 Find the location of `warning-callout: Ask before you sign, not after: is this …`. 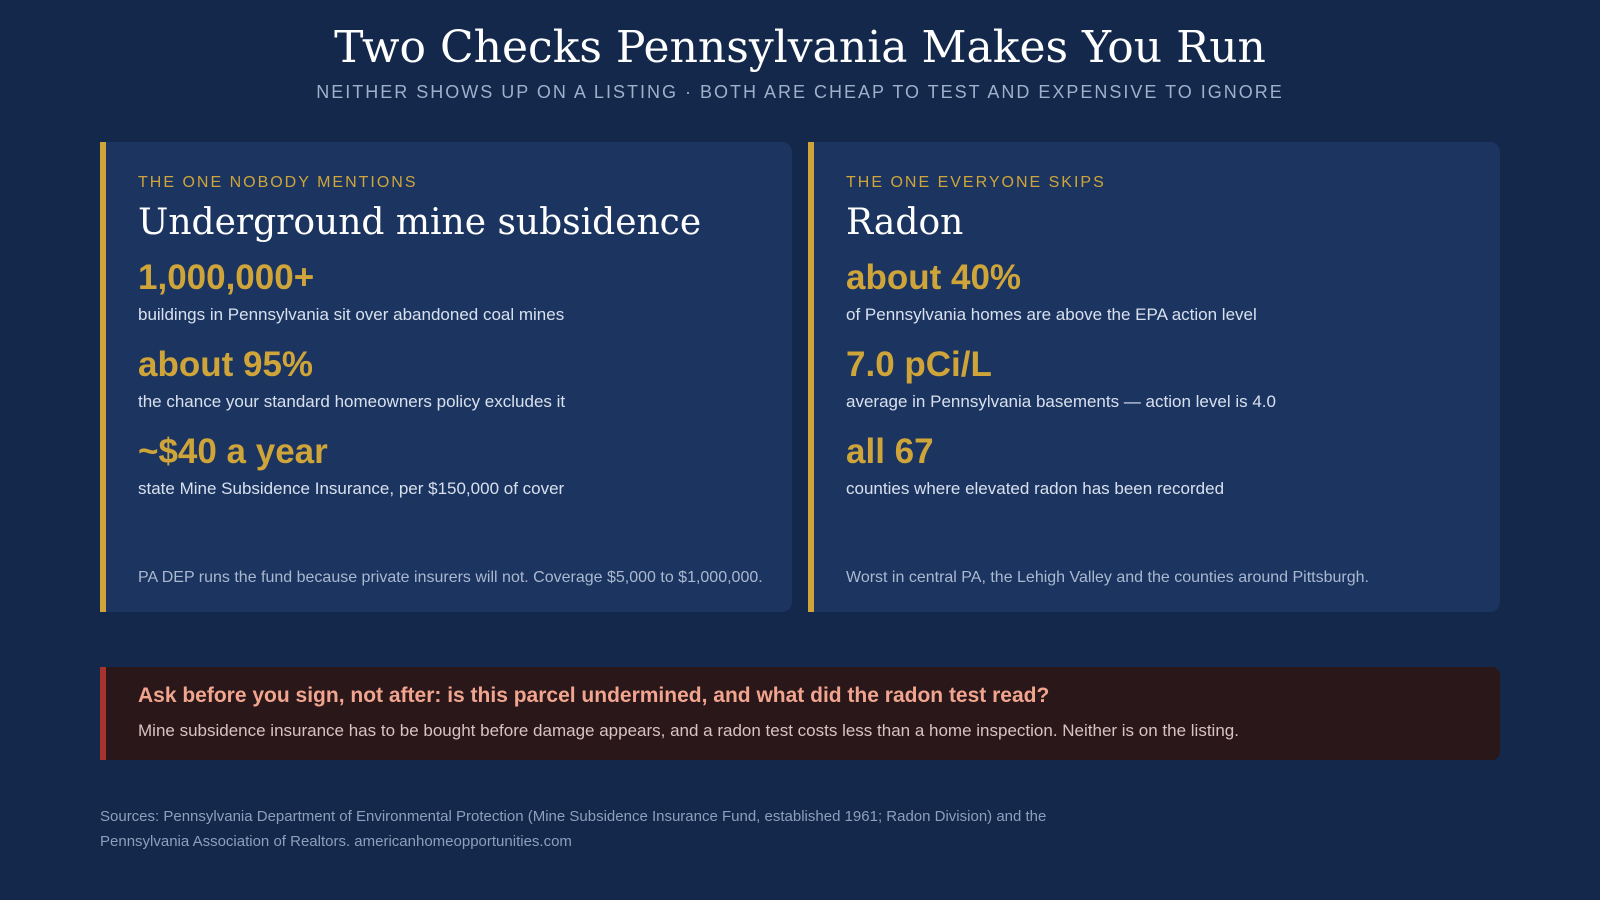

warning-callout: Ask before you sign, not after: is this … is located at coordinates (800, 713).